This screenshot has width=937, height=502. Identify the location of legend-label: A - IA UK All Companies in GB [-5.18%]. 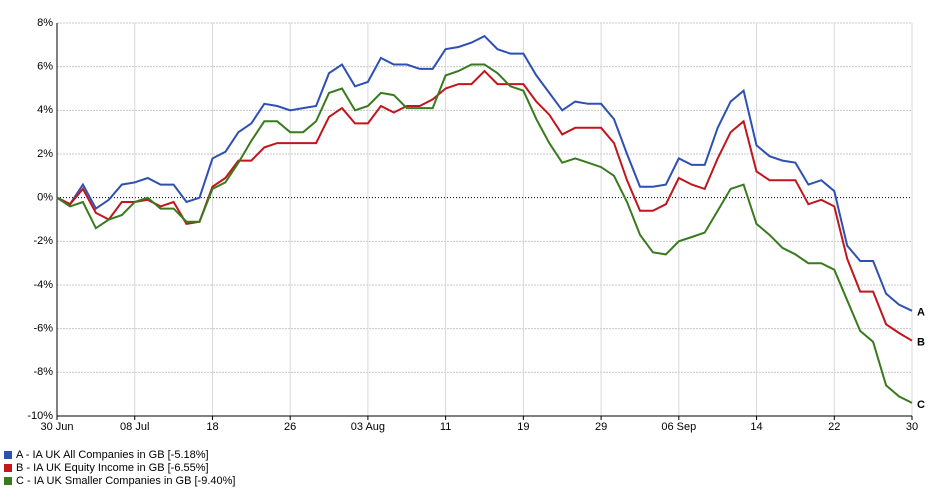
(112, 455).